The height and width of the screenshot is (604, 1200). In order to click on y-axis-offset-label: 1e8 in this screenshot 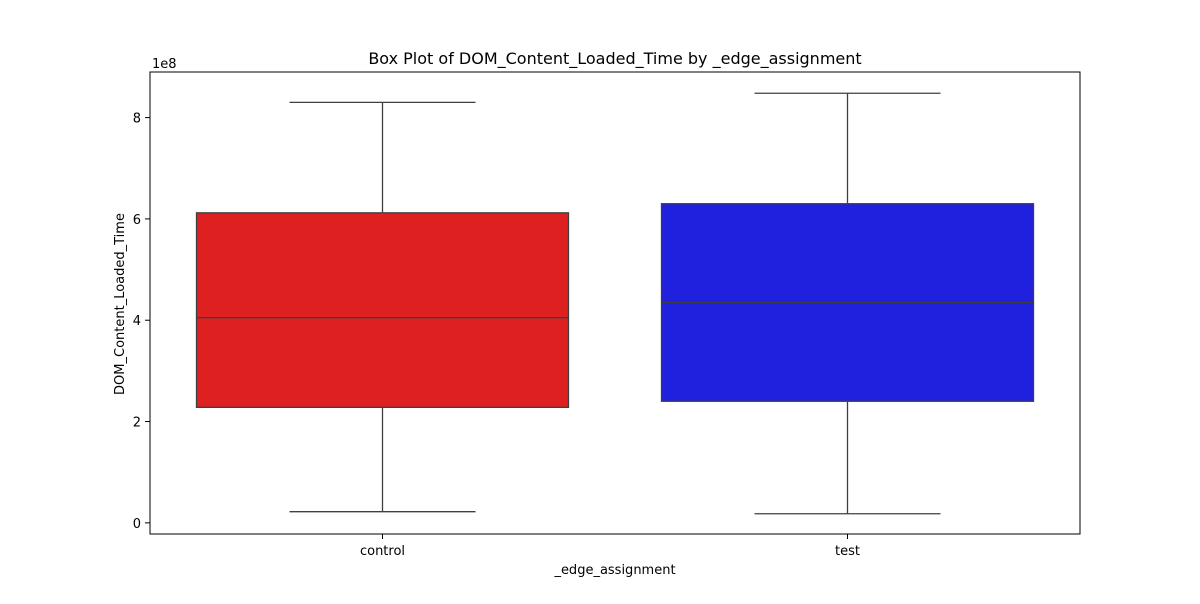, I will do `click(164, 64)`.